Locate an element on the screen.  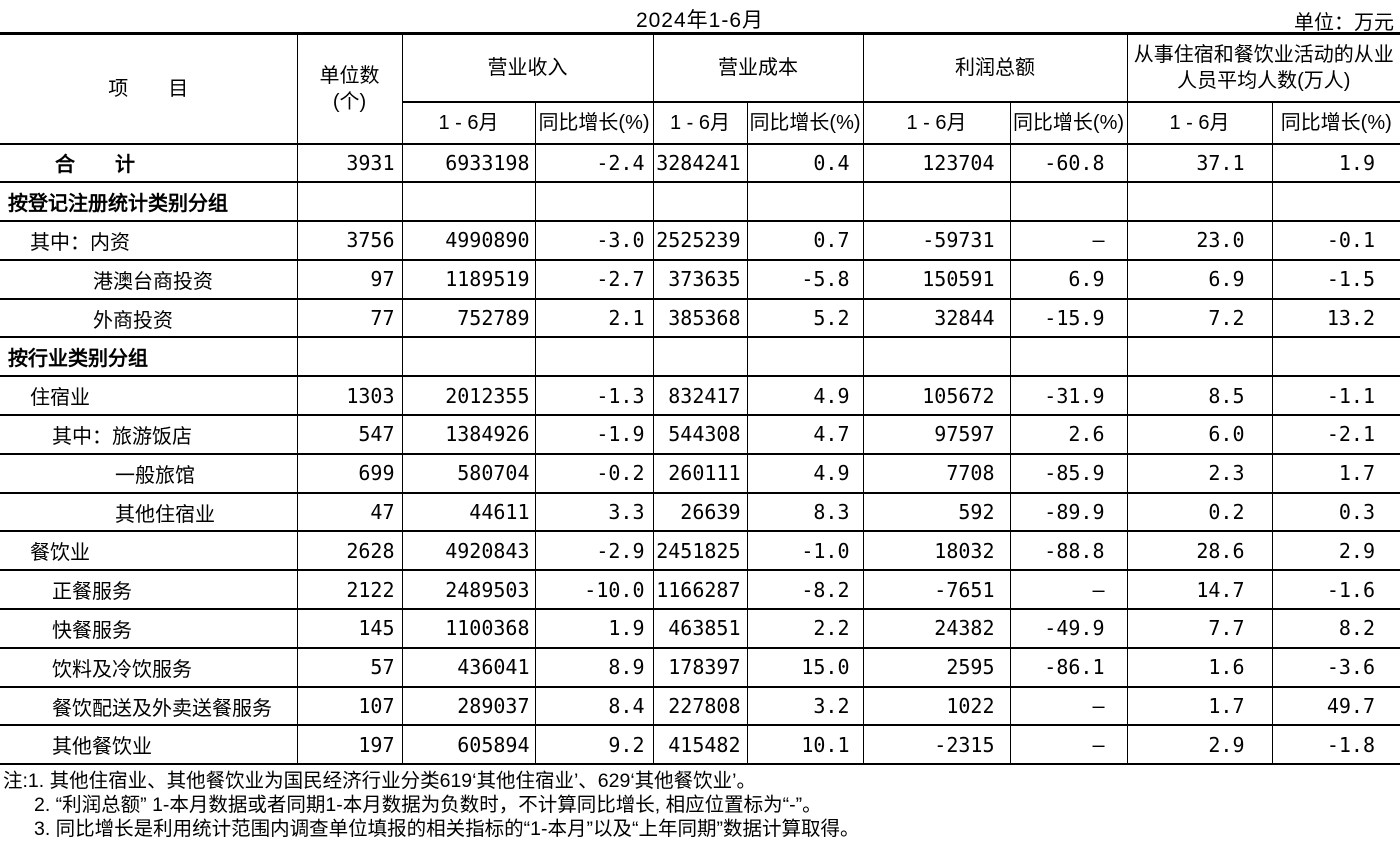
row-value: -88.8 is located at coordinates (1068, 551).